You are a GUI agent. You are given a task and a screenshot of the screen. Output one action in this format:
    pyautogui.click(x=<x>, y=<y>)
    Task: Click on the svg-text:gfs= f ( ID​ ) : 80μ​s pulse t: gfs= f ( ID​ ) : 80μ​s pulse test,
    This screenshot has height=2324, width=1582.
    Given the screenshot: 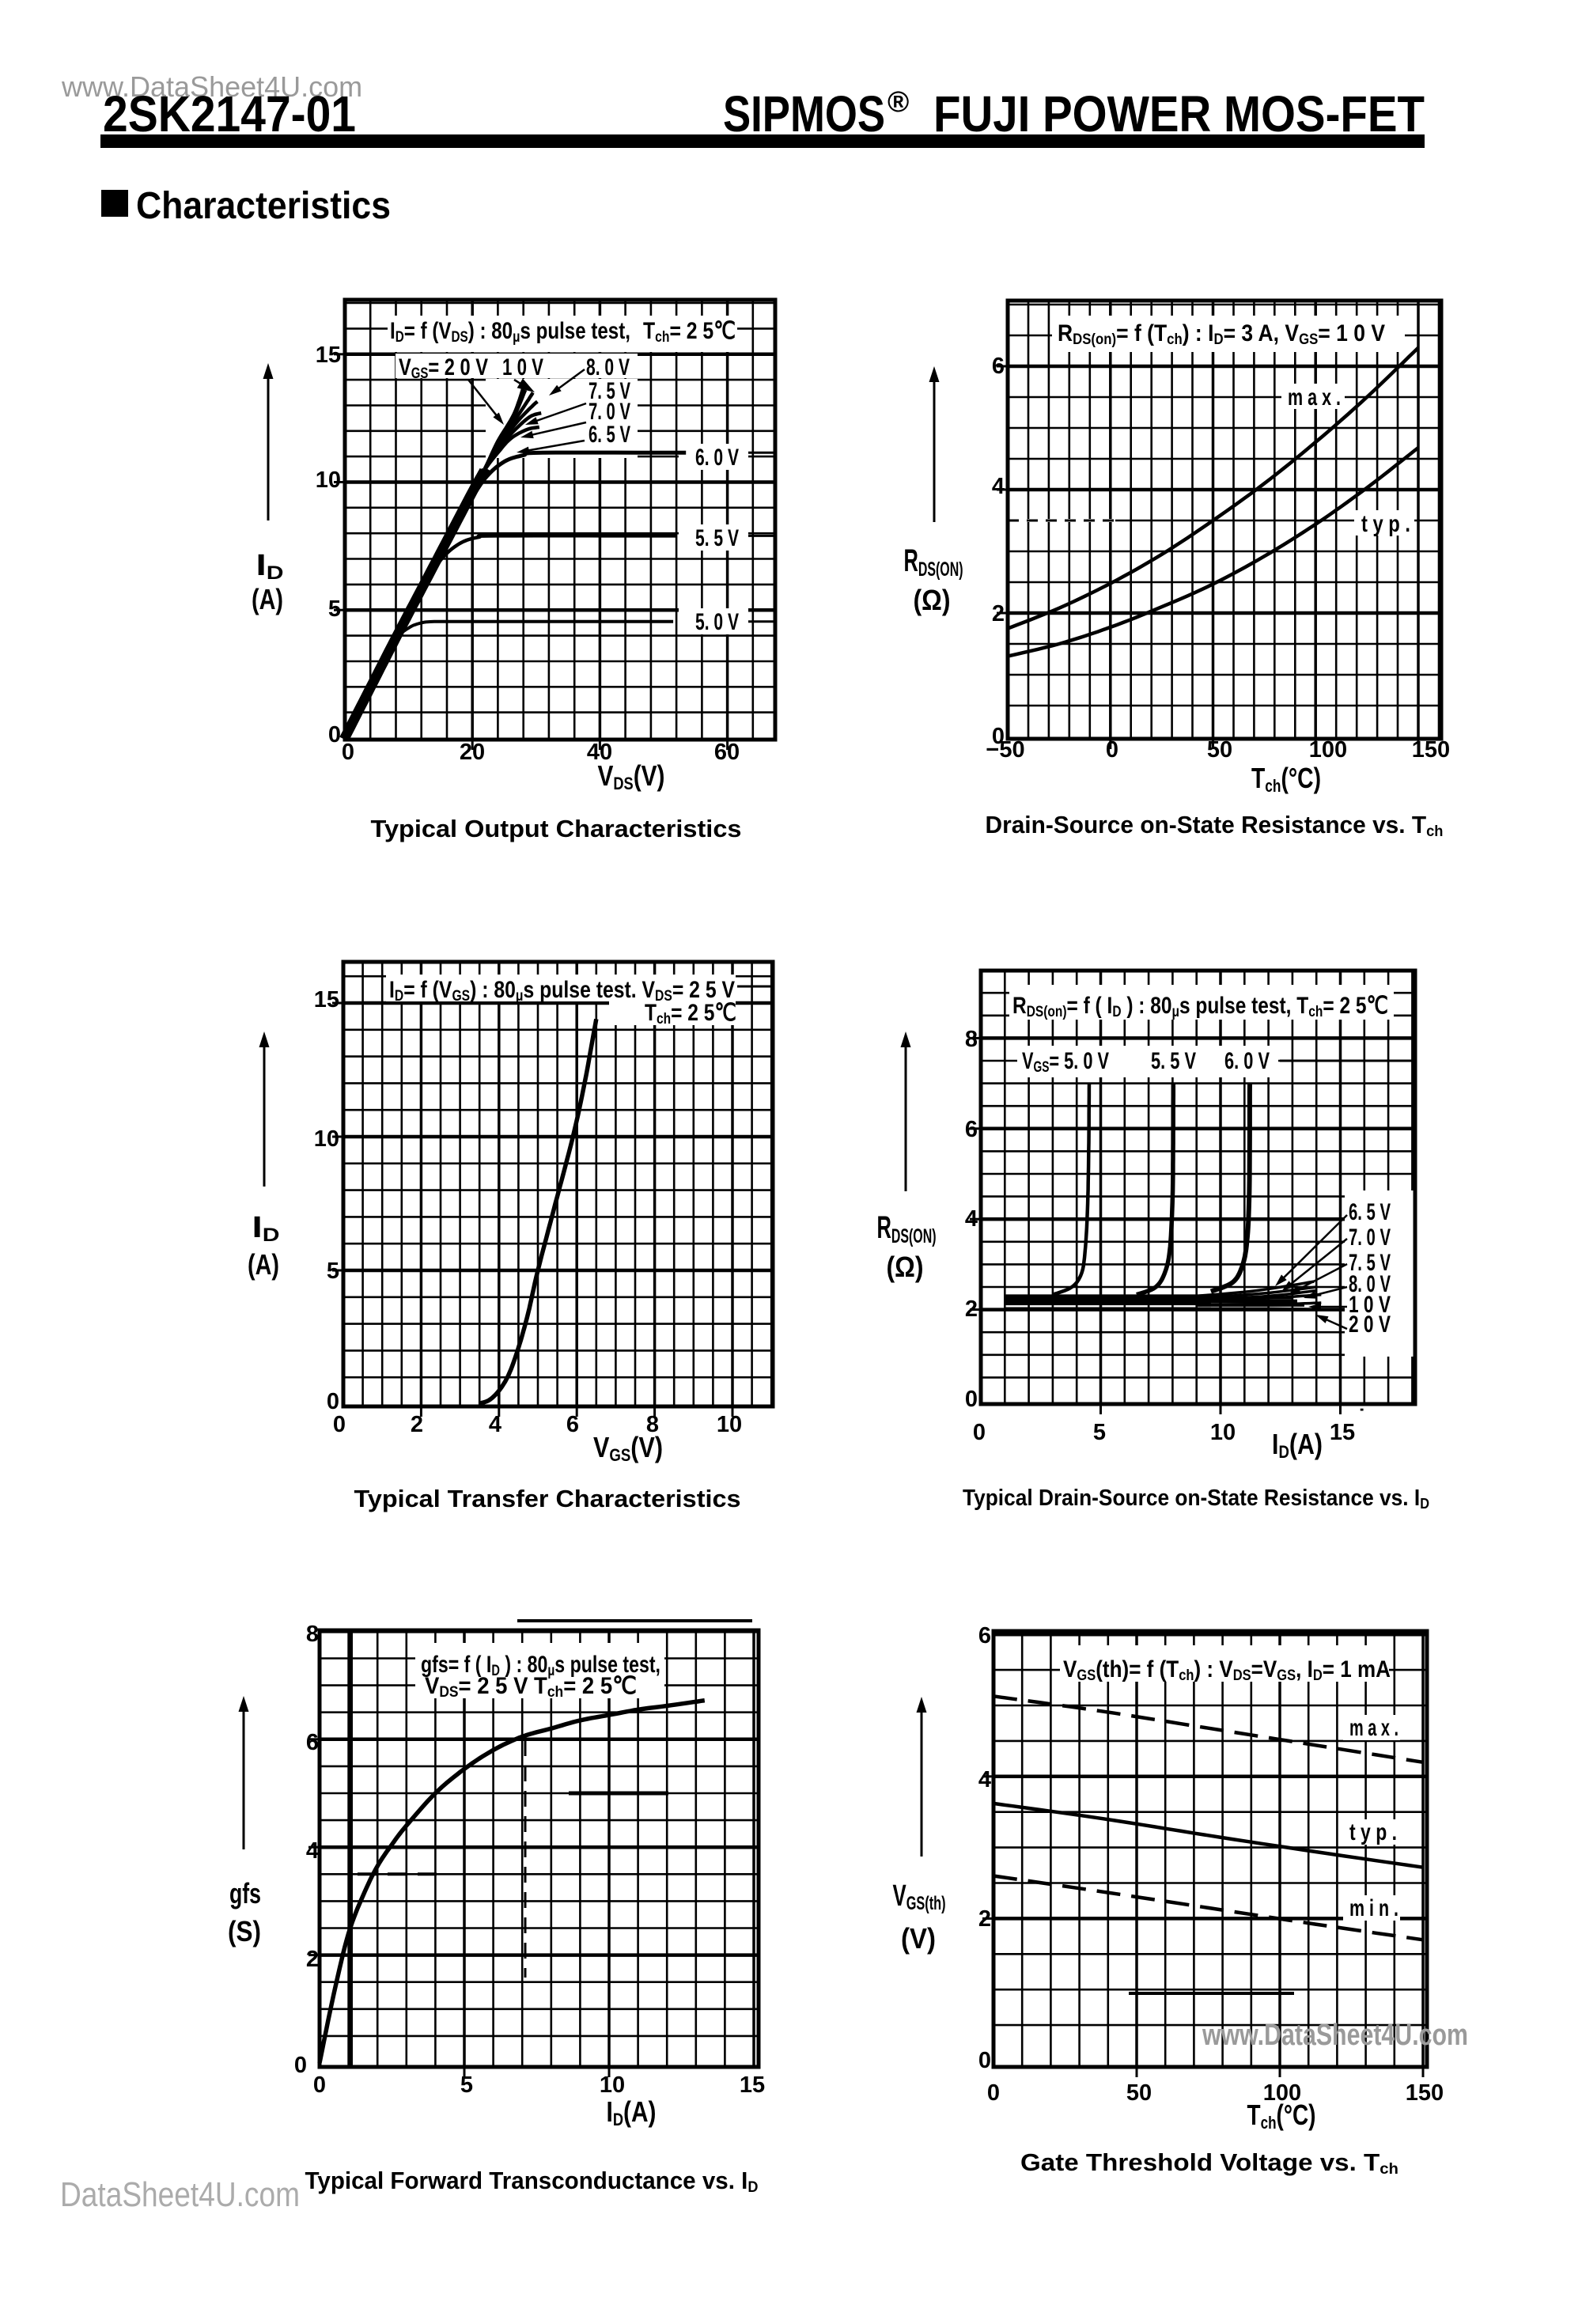 What is the action you would take?
    pyautogui.click(x=541, y=1665)
    